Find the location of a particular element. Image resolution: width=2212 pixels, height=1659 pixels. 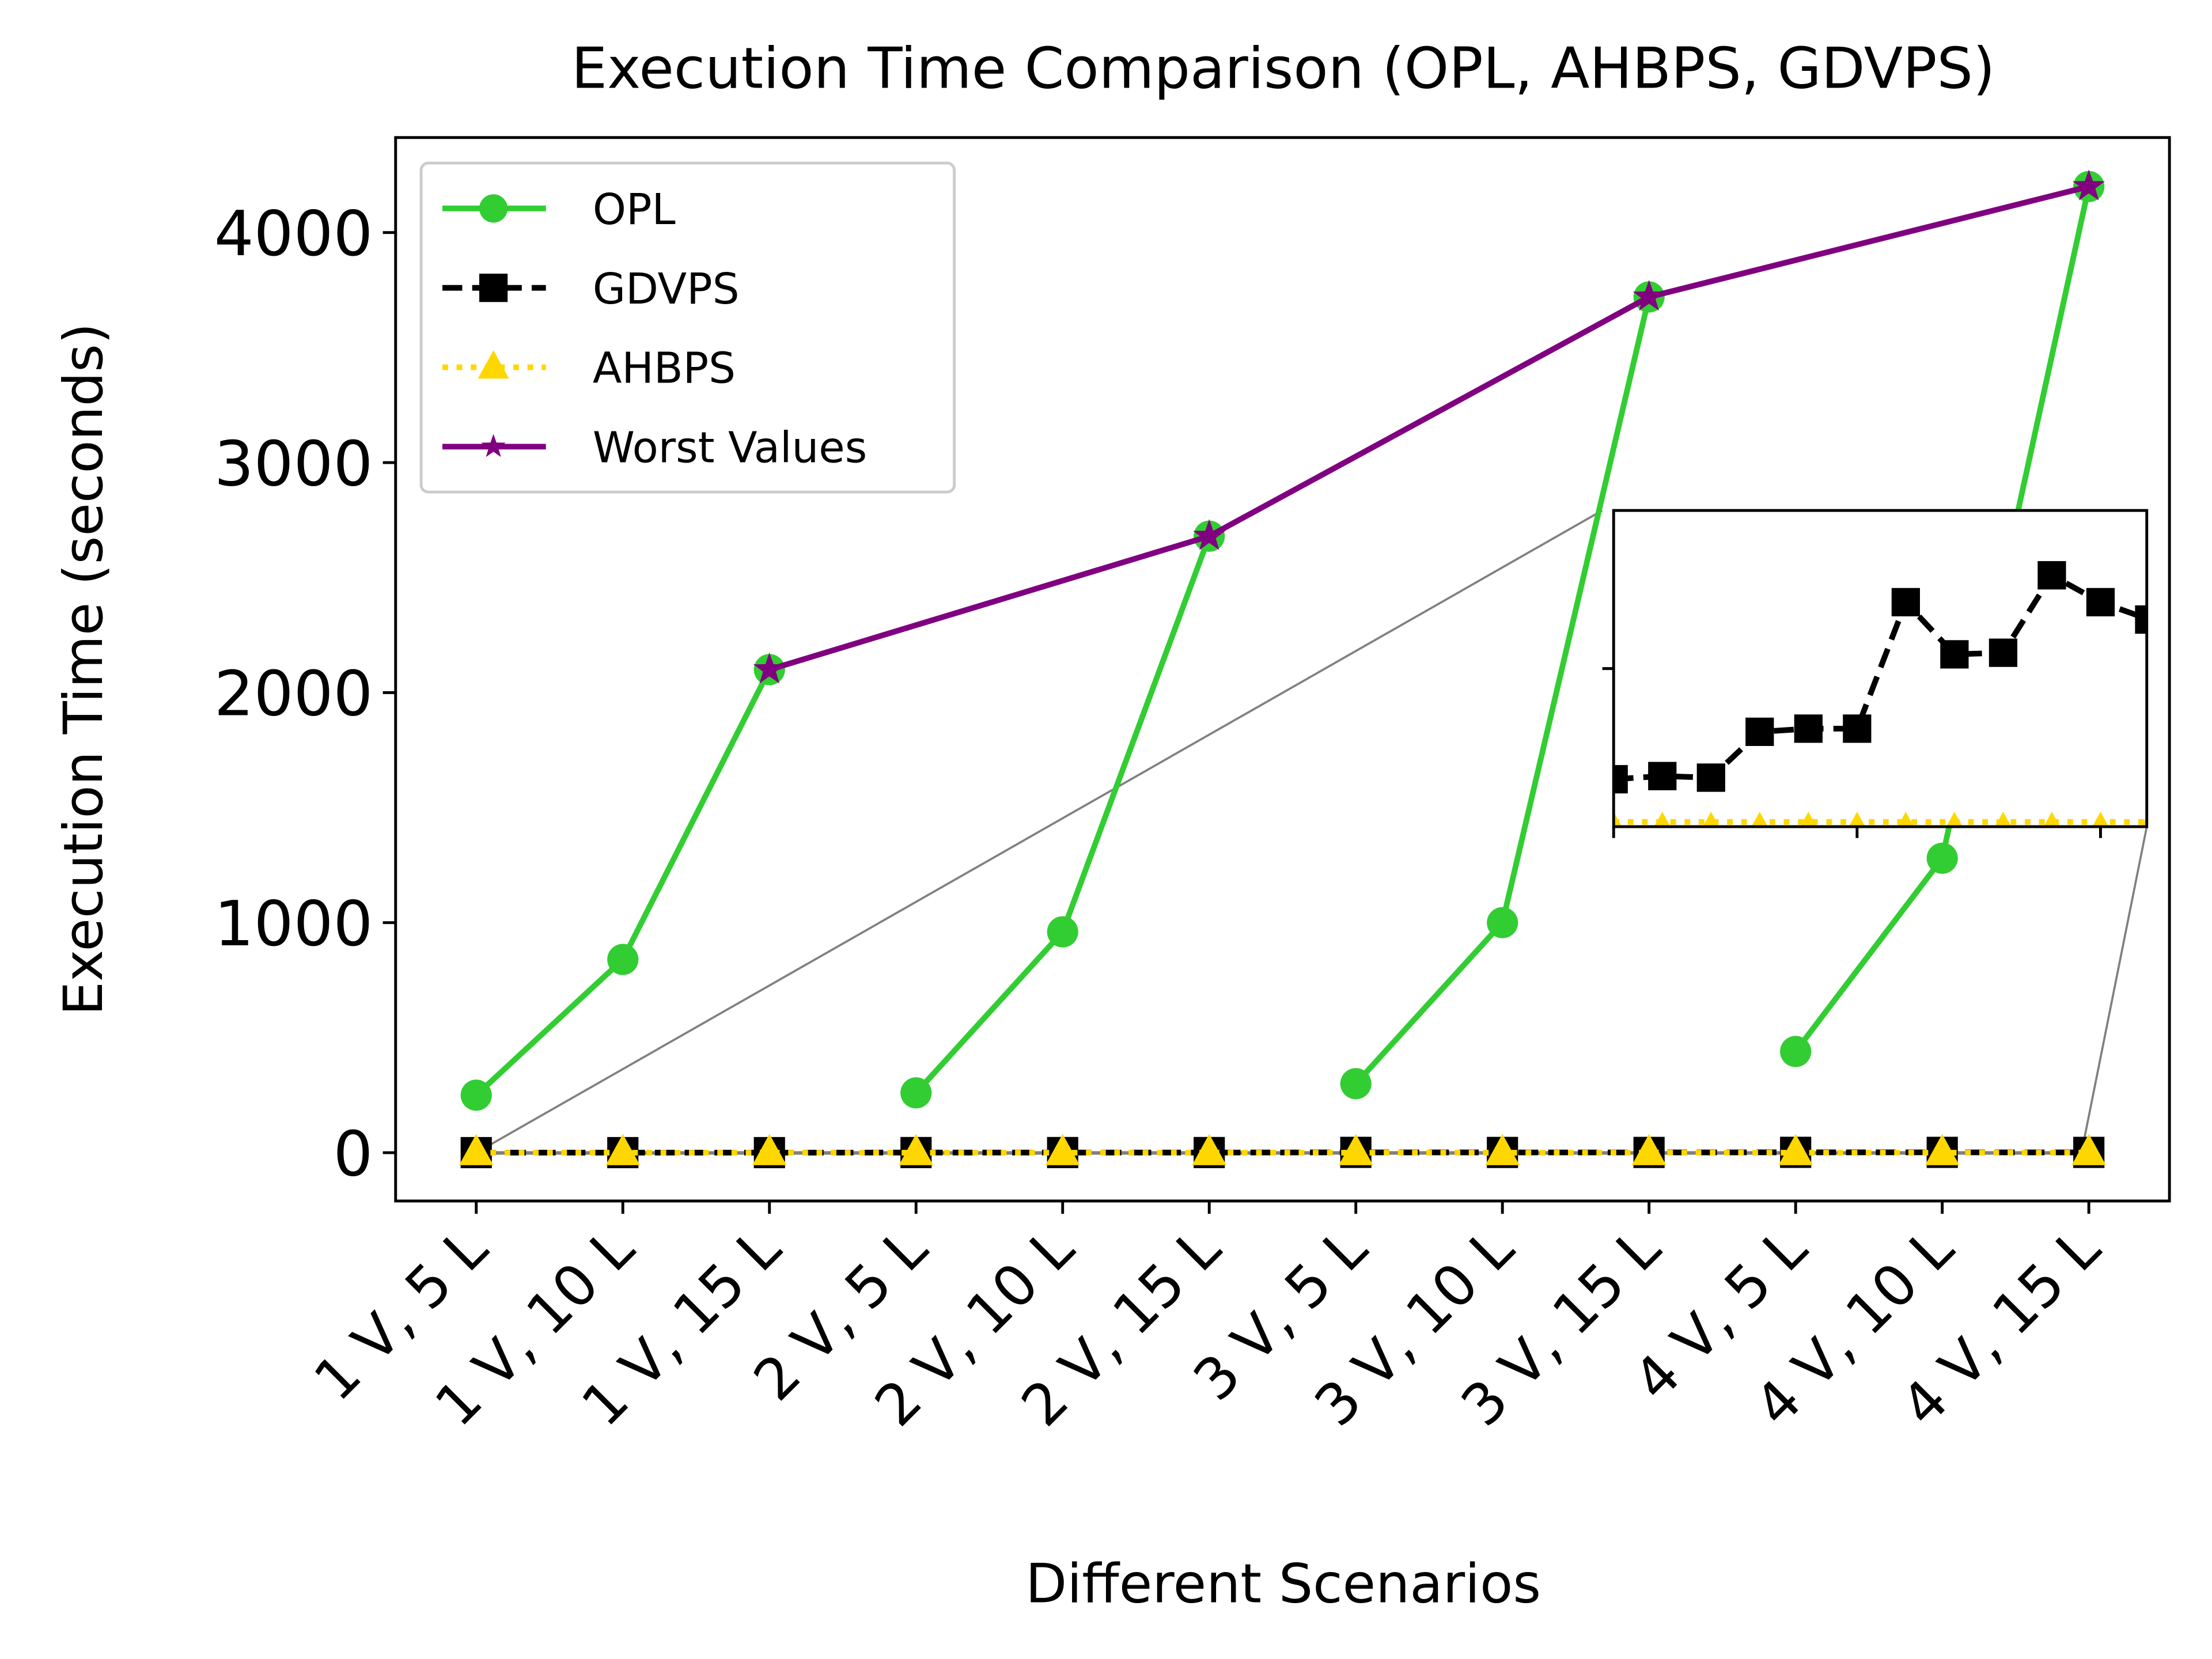

x-axis-label: Different Scenarios is located at coordinates (1283, 1584).